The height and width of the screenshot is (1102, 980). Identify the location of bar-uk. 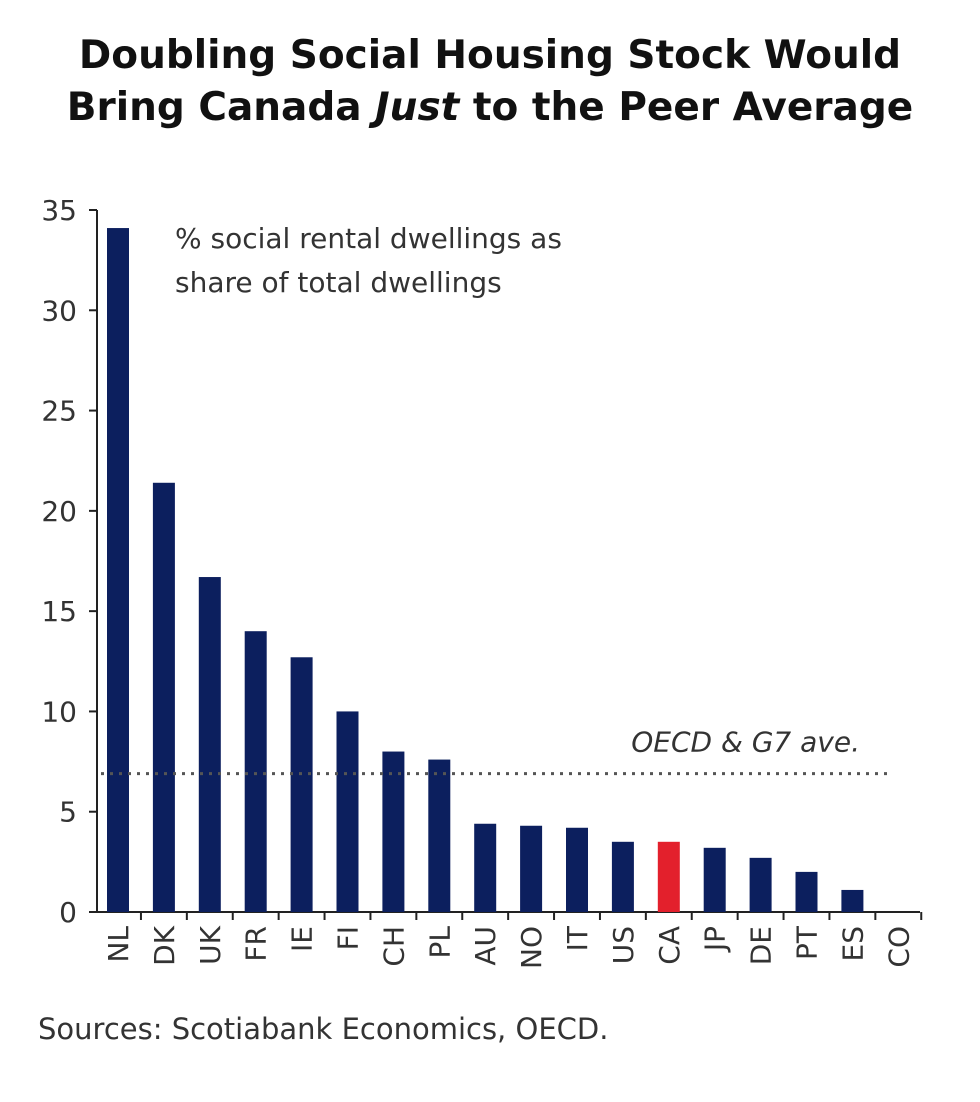
(209, 744).